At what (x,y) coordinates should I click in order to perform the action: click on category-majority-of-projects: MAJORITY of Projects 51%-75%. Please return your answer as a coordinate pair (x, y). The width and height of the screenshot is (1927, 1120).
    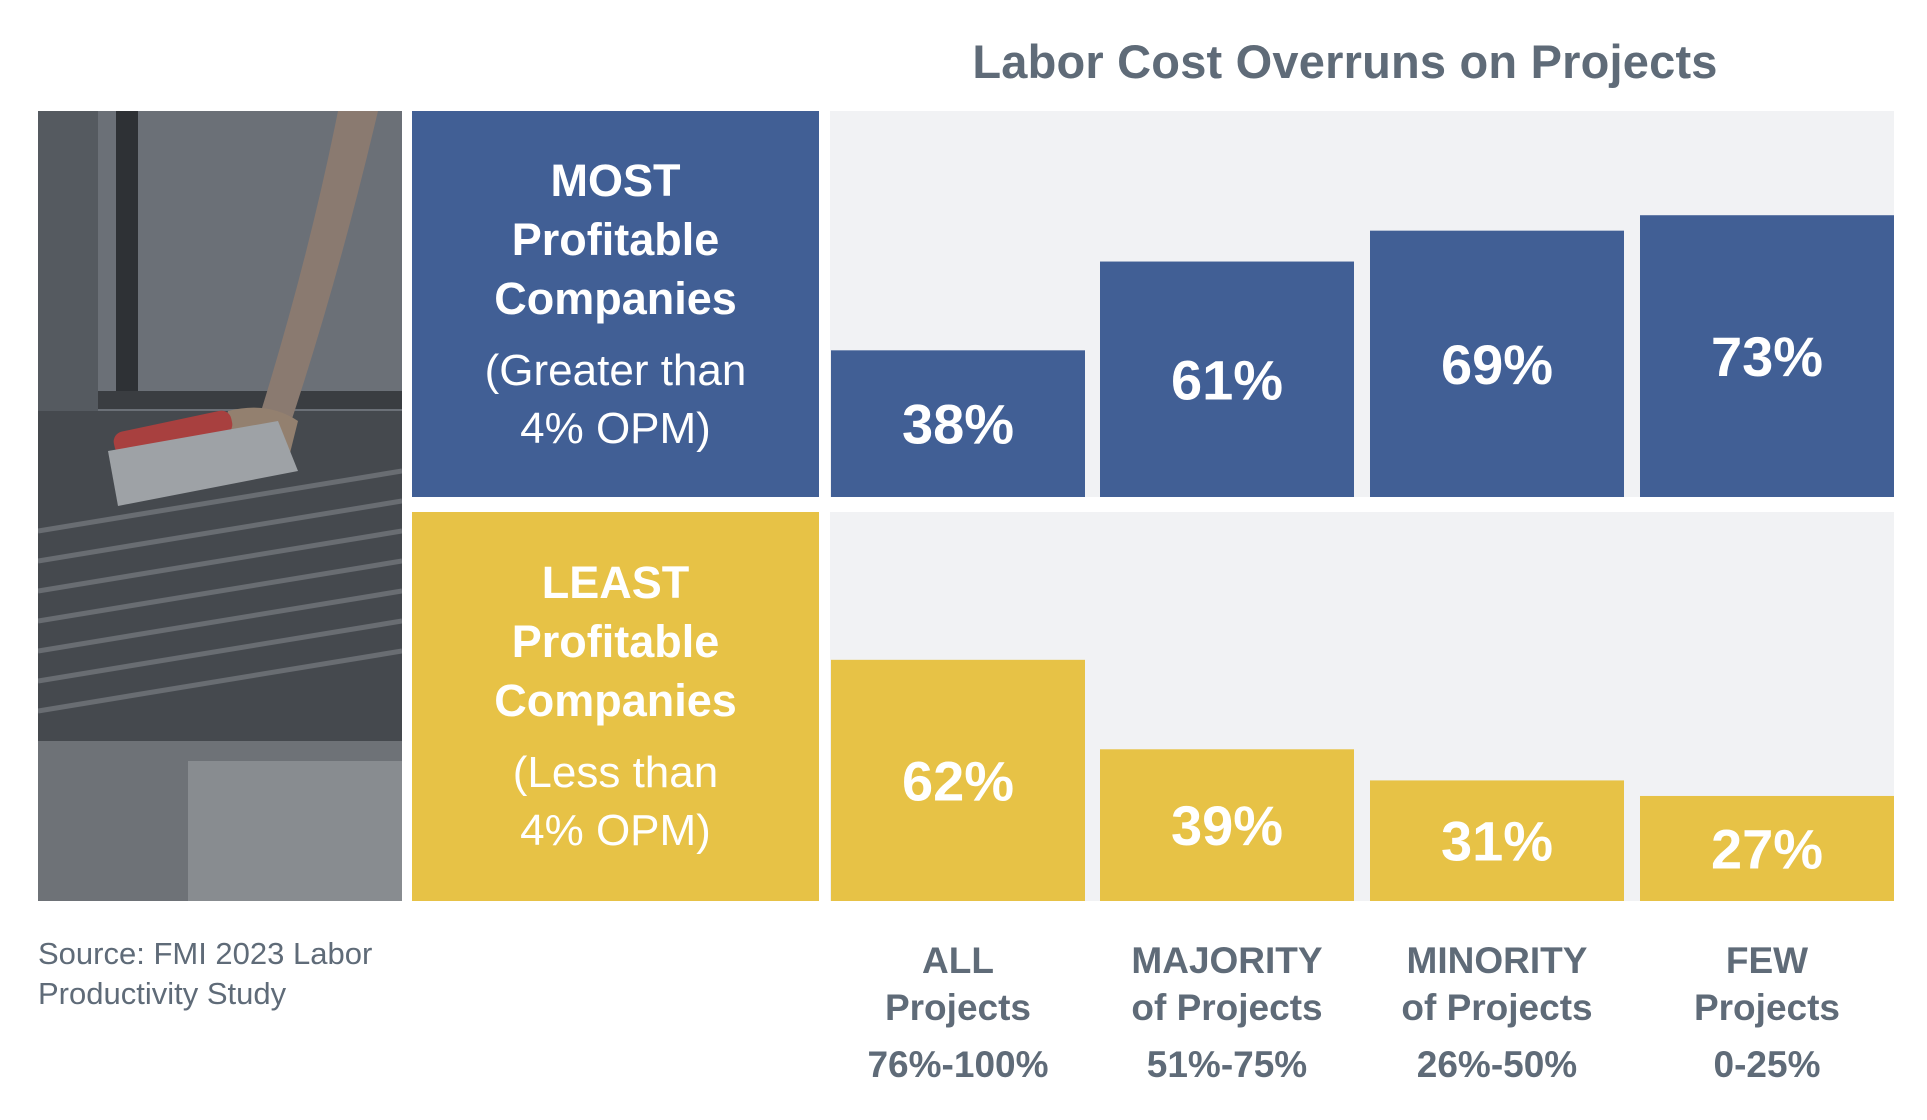
    Looking at the image, I should click on (1227, 1012).